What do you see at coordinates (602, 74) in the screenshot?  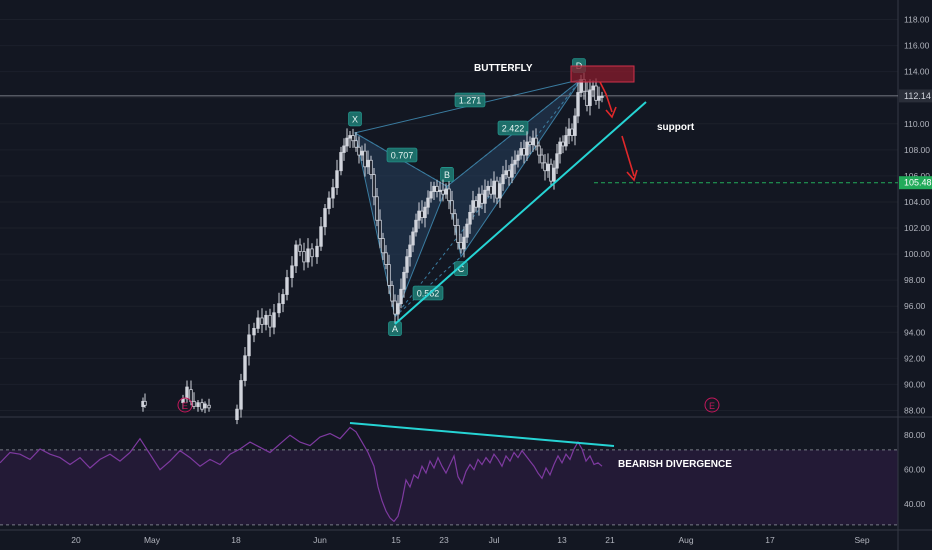 I see `reversal-zone` at bounding box center [602, 74].